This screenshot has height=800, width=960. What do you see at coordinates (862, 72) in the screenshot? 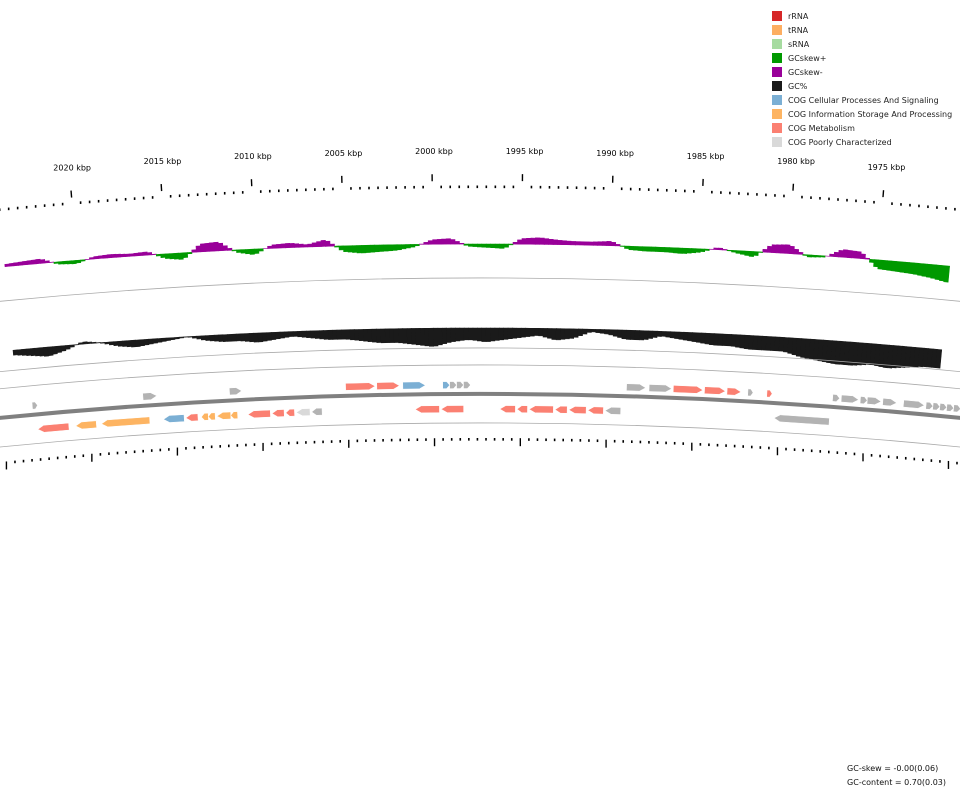
I see `legend-item-gcskew-minus: GCskew-` at bounding box center [862, 72].